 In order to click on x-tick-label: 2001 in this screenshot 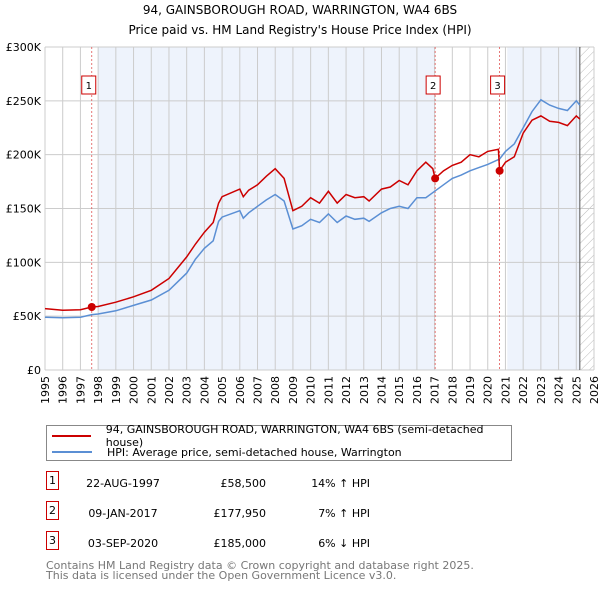, I will do `click(151, 390)`.